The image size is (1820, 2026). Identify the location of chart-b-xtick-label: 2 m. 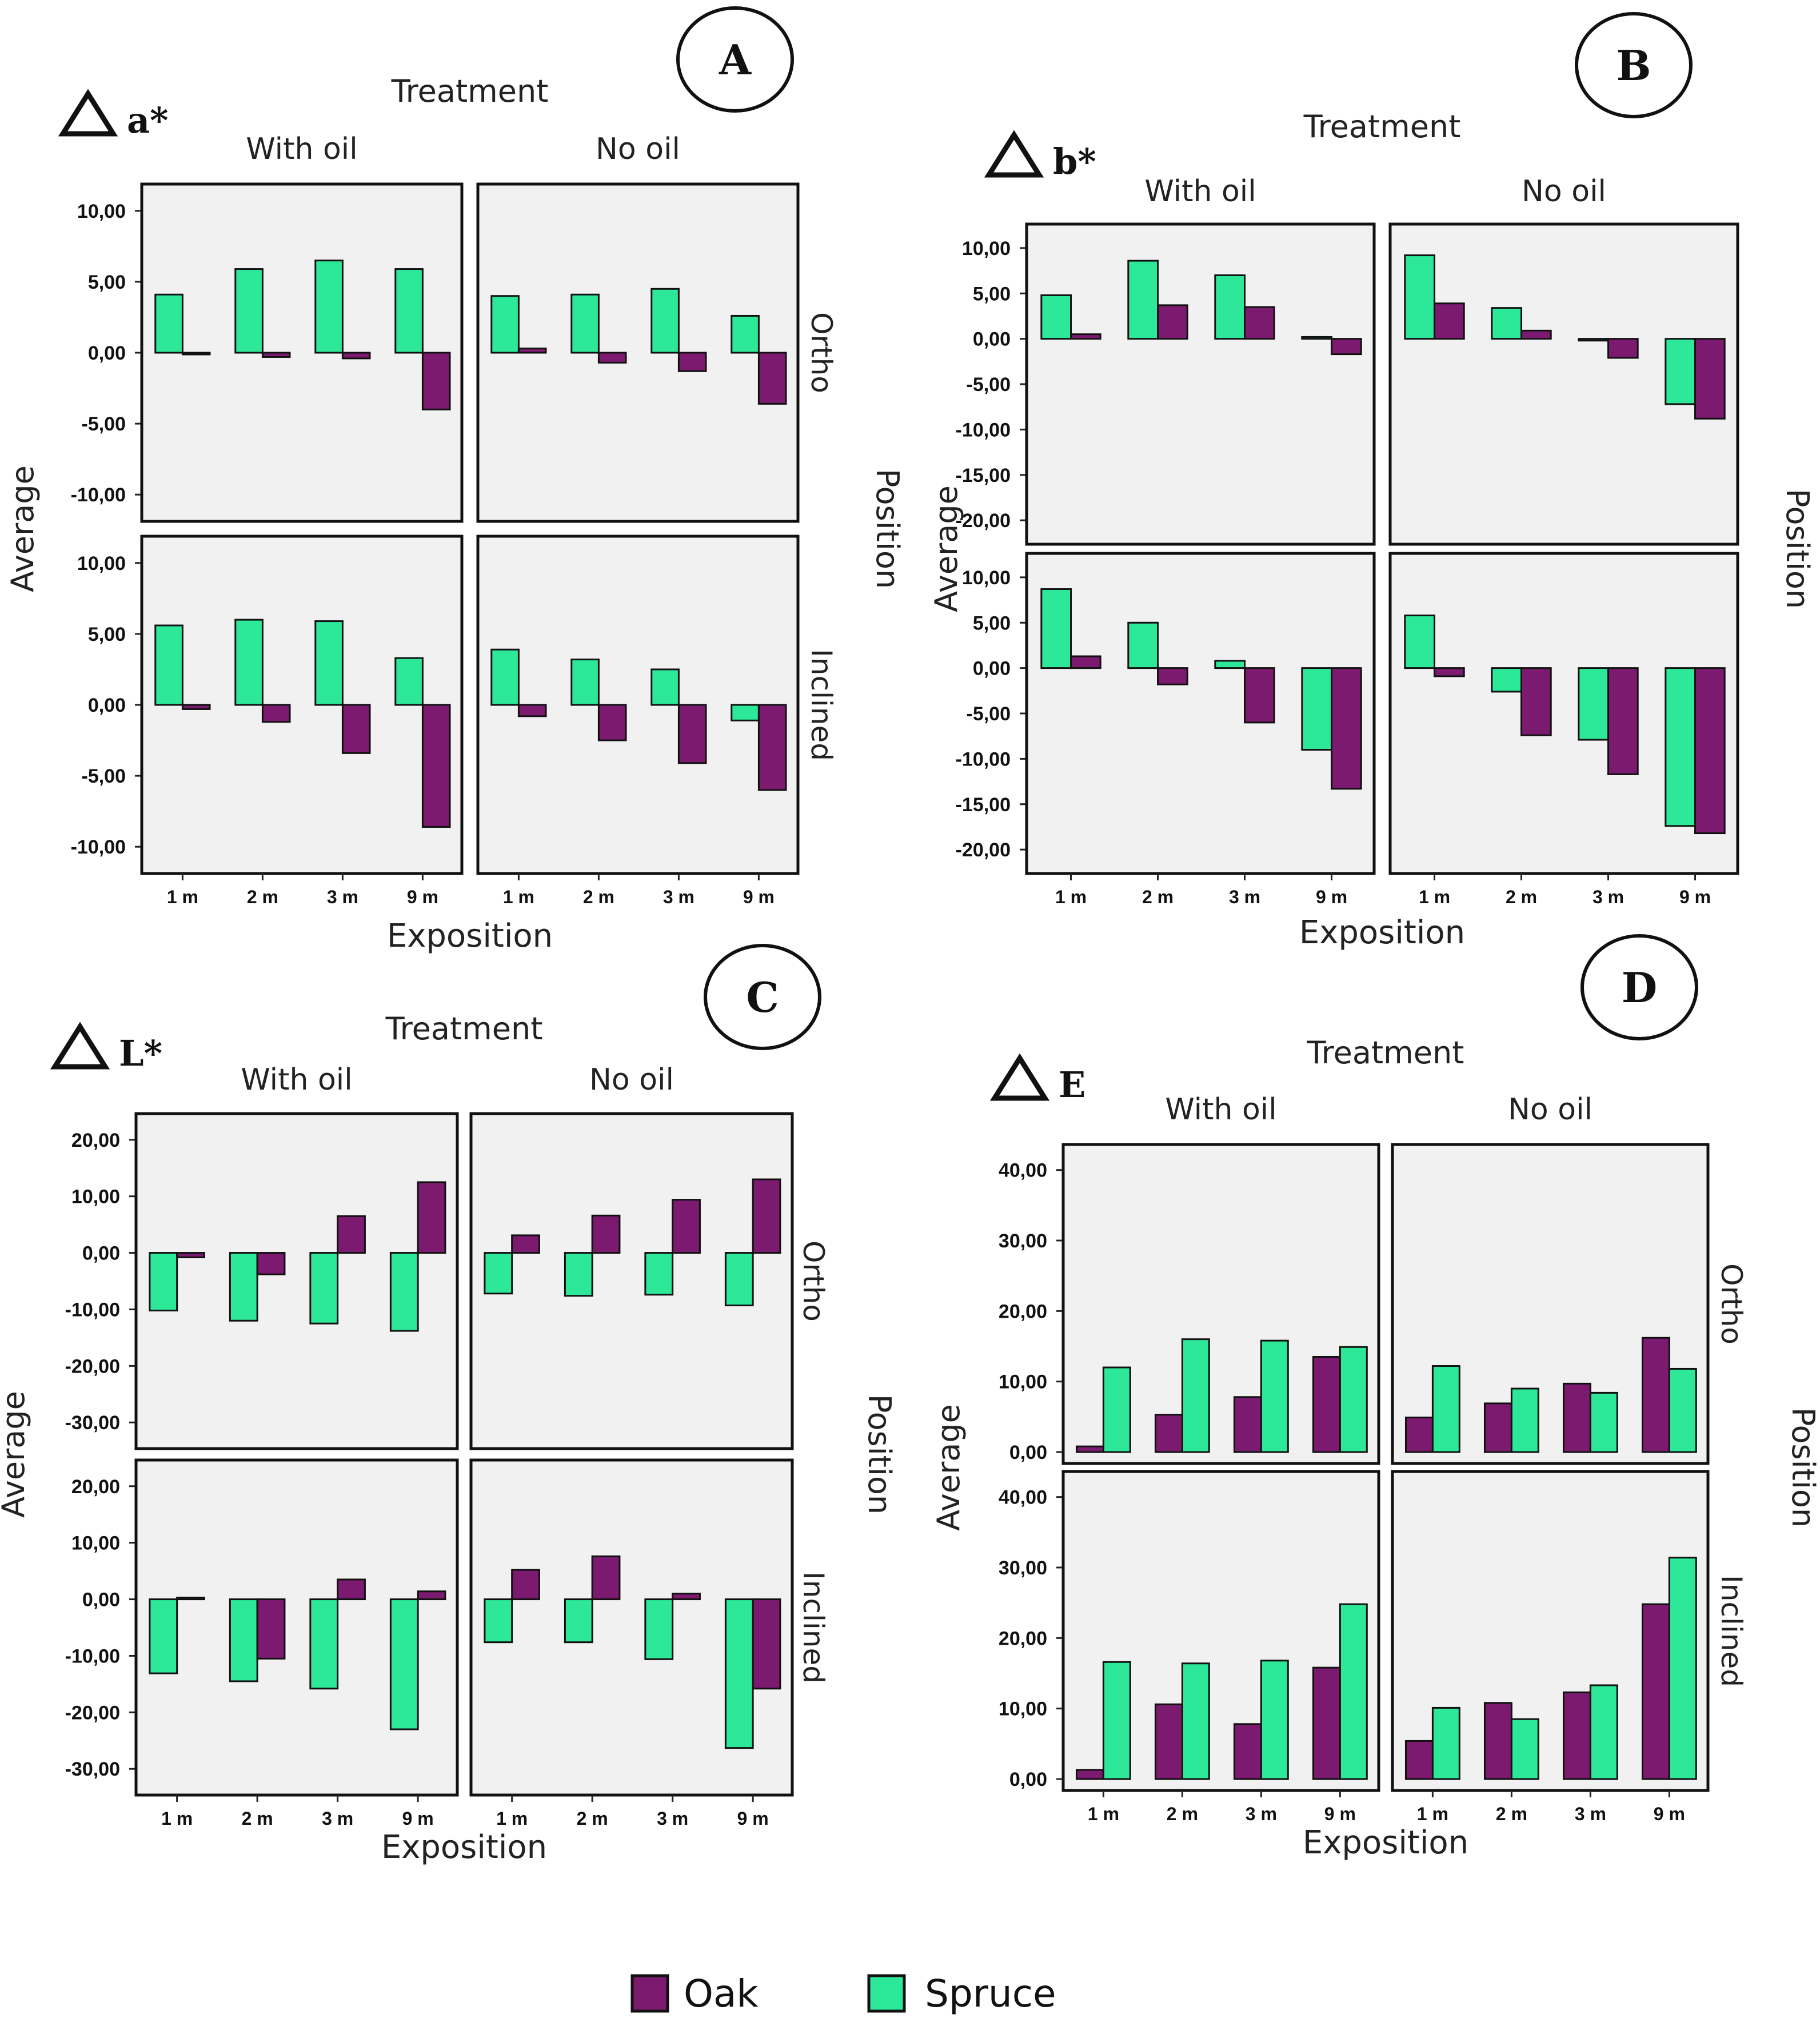
(1521, 897).